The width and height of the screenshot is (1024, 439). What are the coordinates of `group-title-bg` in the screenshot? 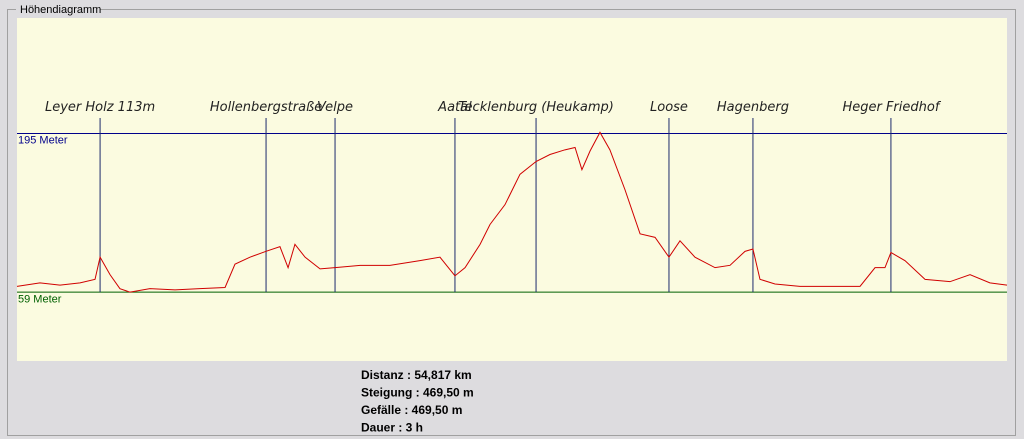 It's located at (58, 10).